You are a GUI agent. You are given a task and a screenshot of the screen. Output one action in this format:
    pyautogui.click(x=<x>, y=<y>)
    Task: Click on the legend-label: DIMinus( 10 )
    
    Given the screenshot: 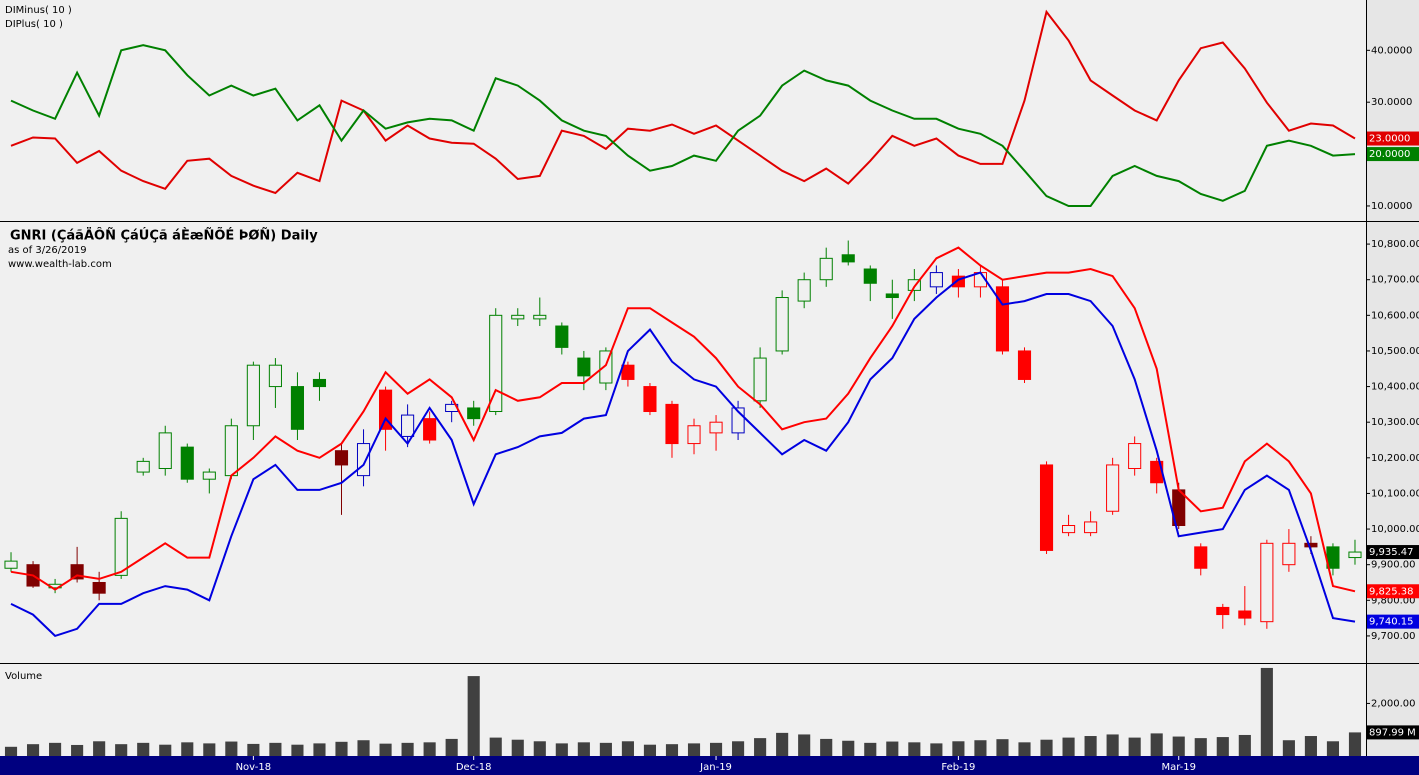 What is the action you would take?
    pyautogui.click(x=38, y=10)
    